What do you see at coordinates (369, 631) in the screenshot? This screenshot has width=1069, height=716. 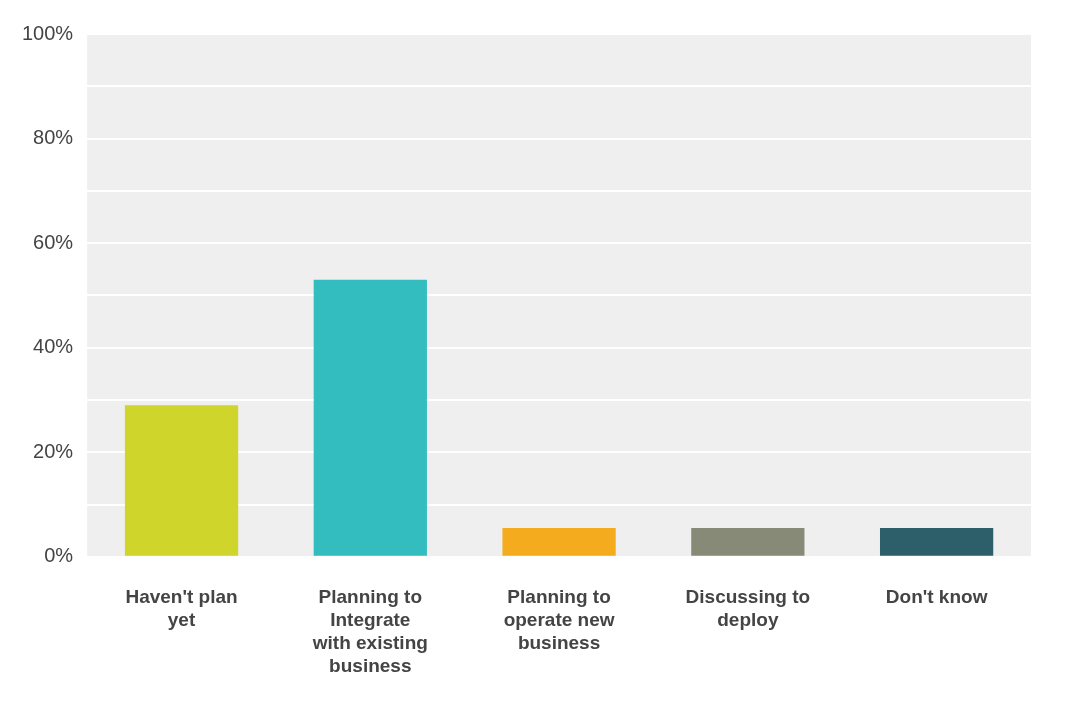 I see `x-tick-label: Planning to Integrate with existing business` at bounding box center [369, 631].